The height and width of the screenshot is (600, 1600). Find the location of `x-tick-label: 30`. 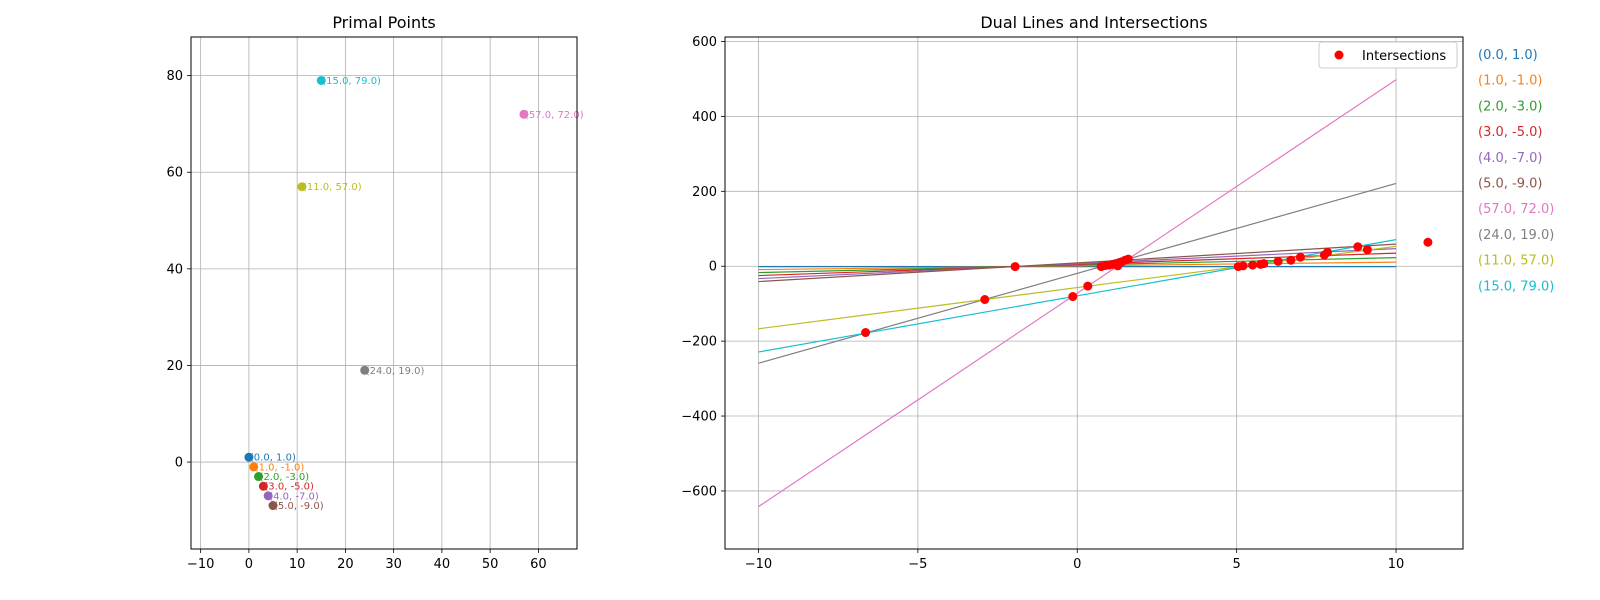

x-tick-label: 30 is located at coordinates (393, 564).